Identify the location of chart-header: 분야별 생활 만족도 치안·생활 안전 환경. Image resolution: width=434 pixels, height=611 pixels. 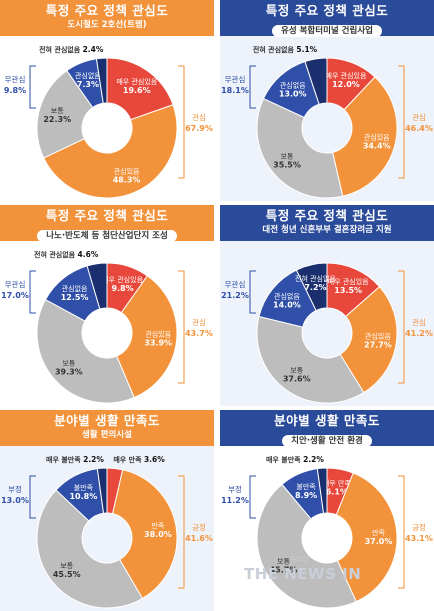
(327, 428).